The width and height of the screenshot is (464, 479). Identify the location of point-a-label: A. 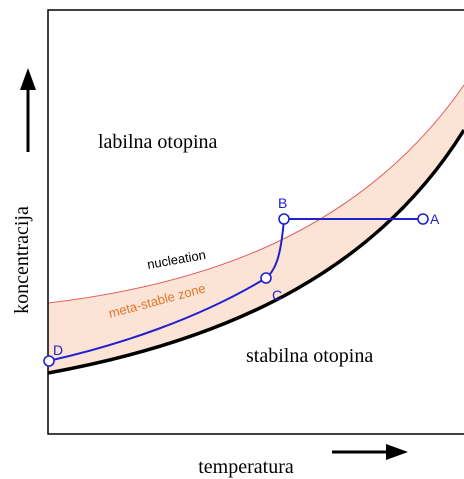
(435, 219).